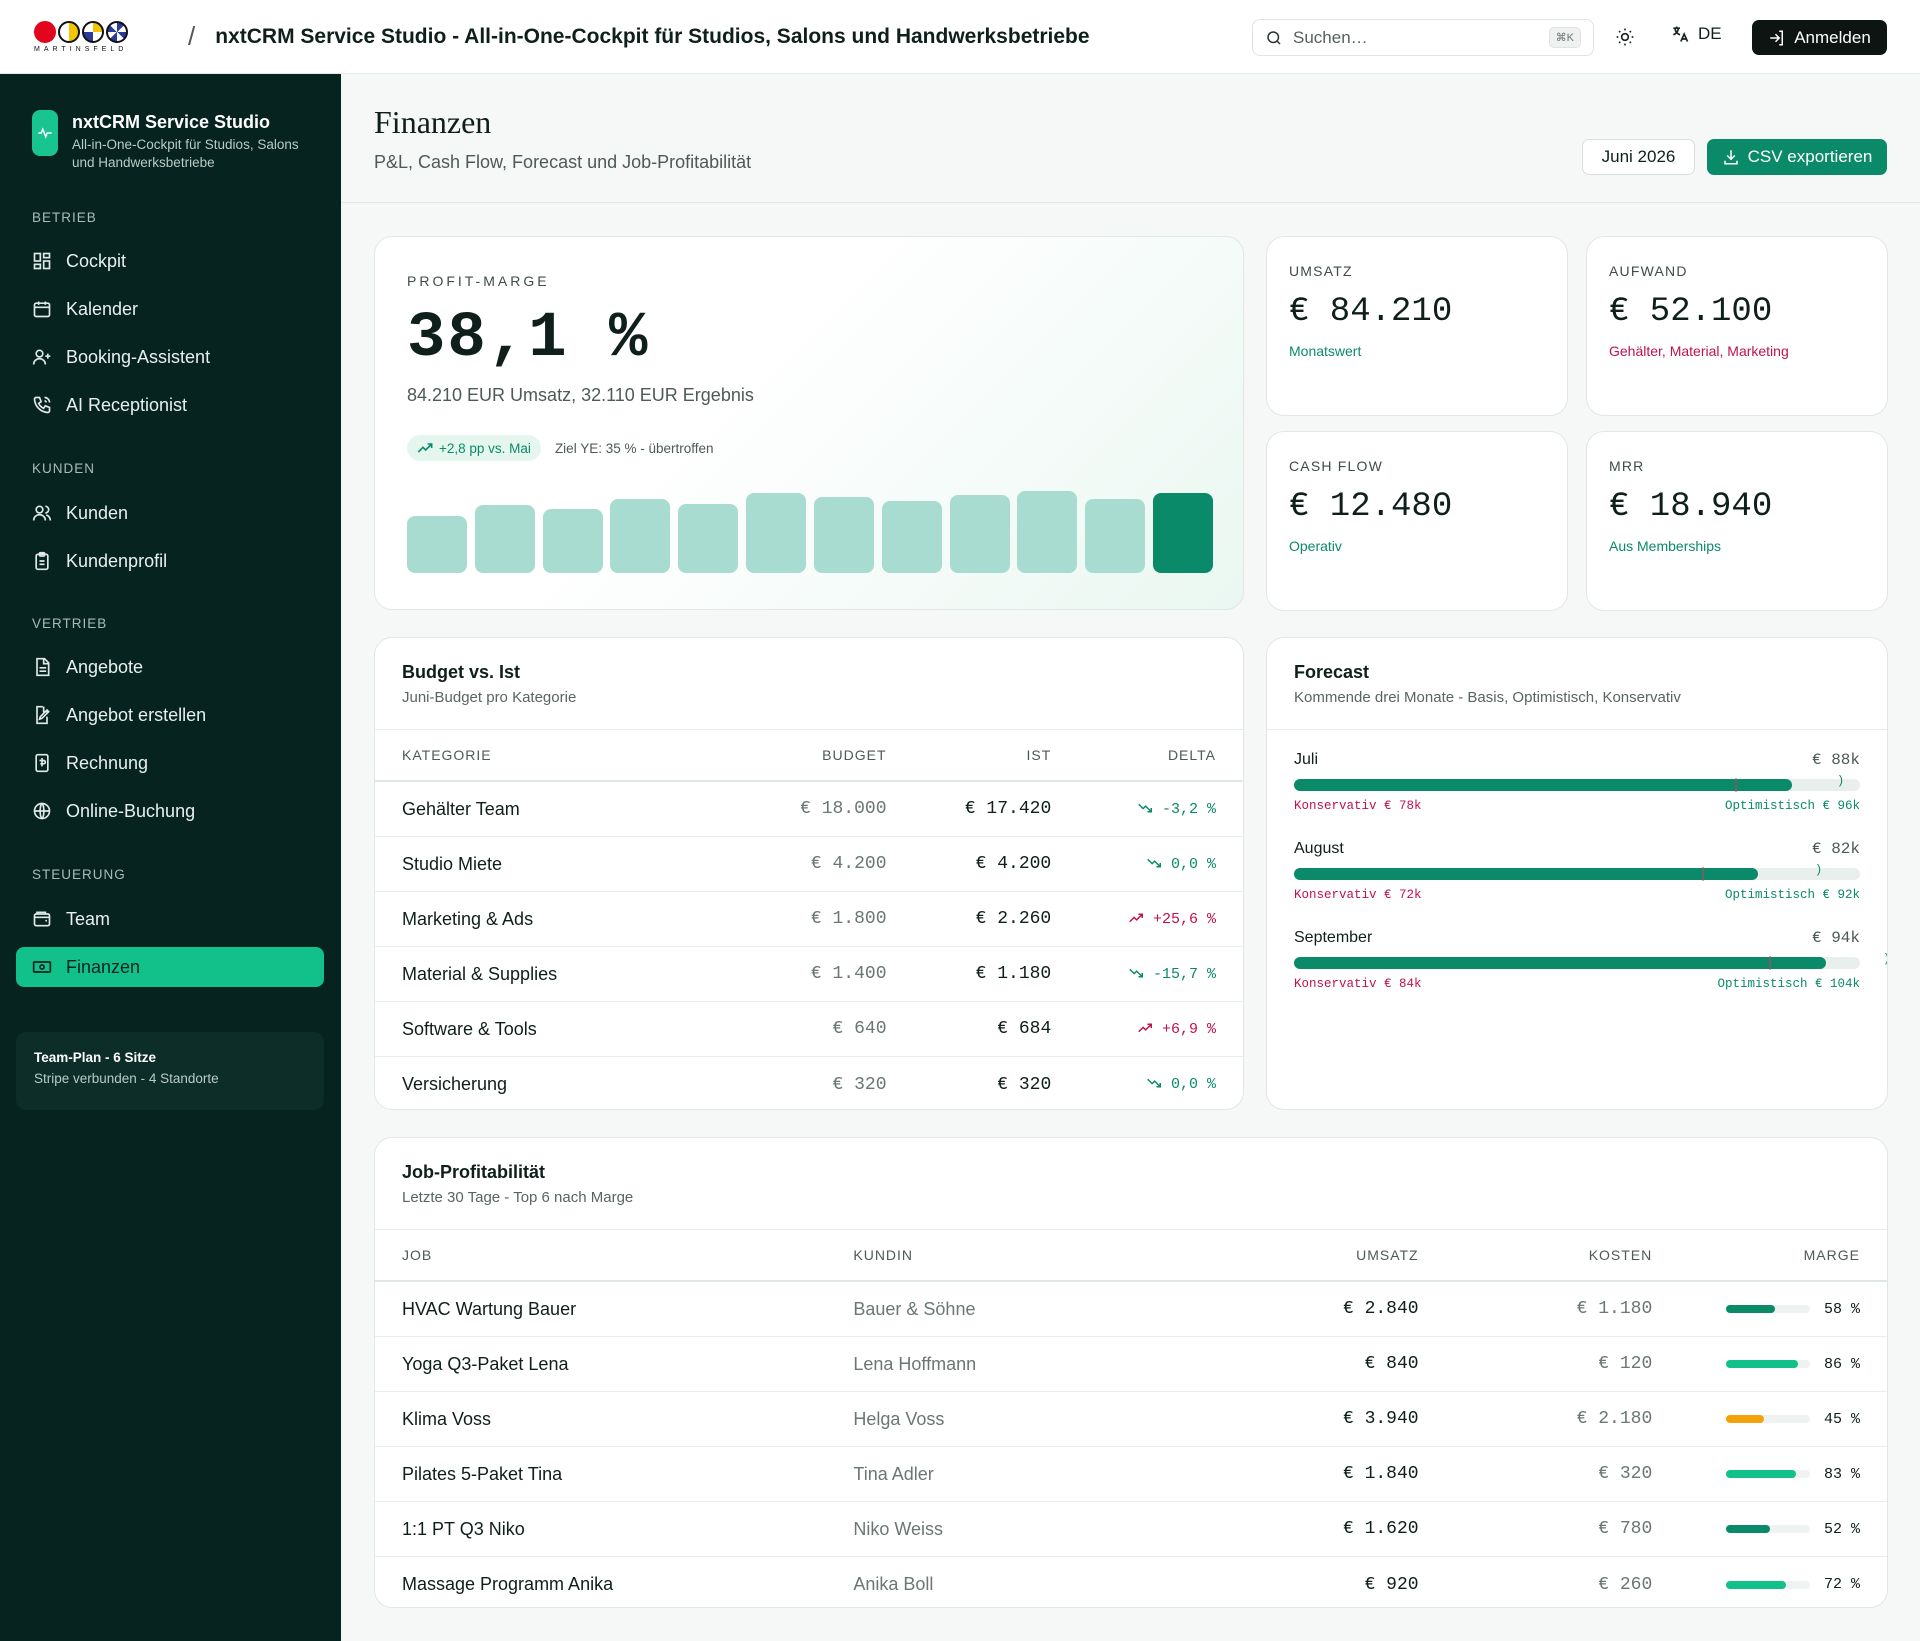  What do you see at coordinates (914, 1308) in the screenshot?
I see `job-kundin: Bauer & Söhne` at bounding box center [914, 1308].